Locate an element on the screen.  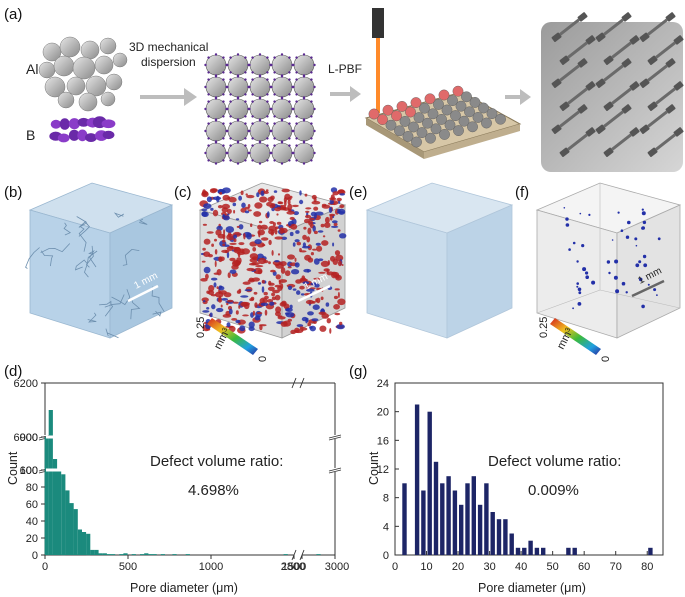
colorbar-f-min: 0 is located at coordinates (606, 359).